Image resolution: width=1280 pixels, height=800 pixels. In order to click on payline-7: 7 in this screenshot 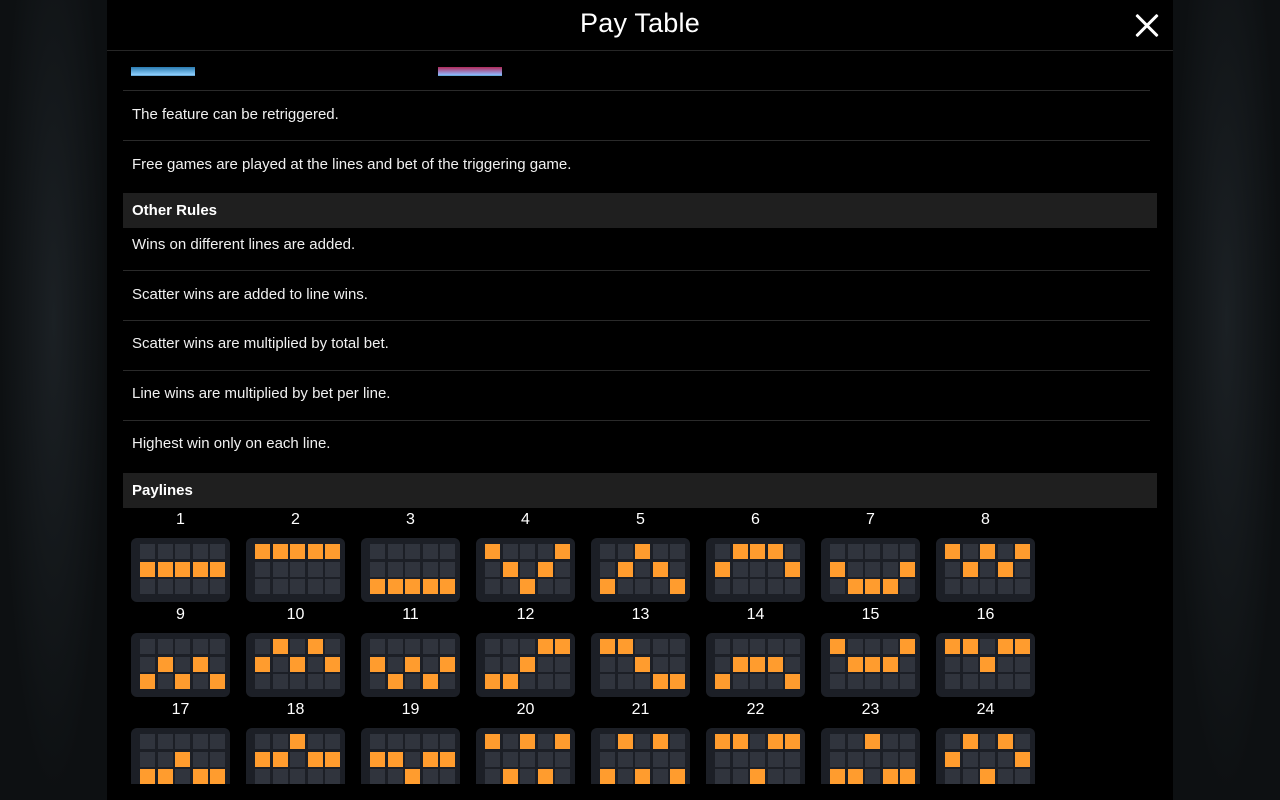, I will do `click(870, 558)`.